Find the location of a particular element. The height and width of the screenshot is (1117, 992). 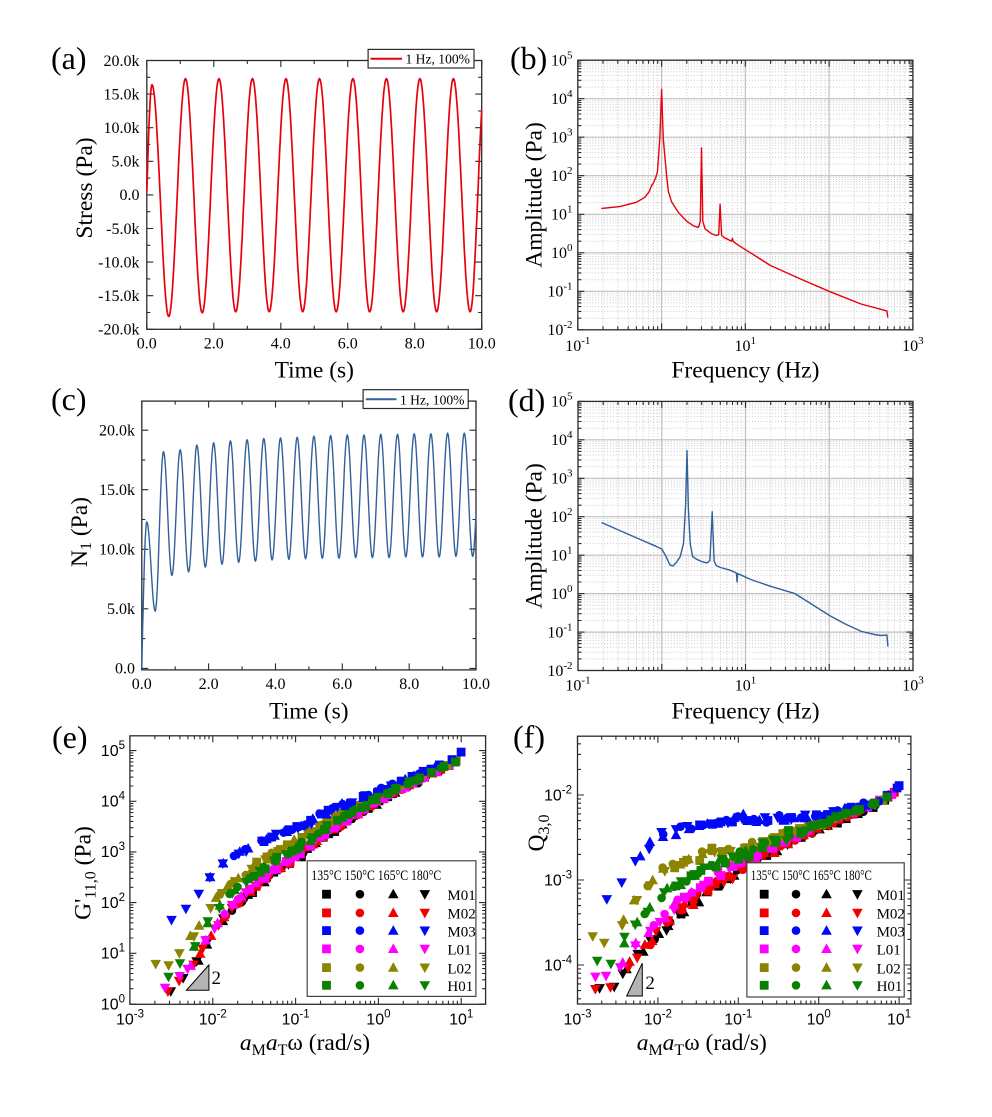

svg-text: -10.0k is located at coordinates (118, 262).